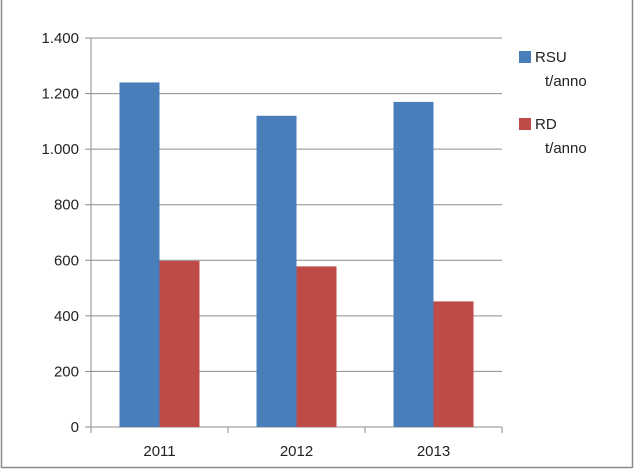 The image size is (635, 472). I want to click on legend: RSU t/anno RD t/anno, so click(553, 103).